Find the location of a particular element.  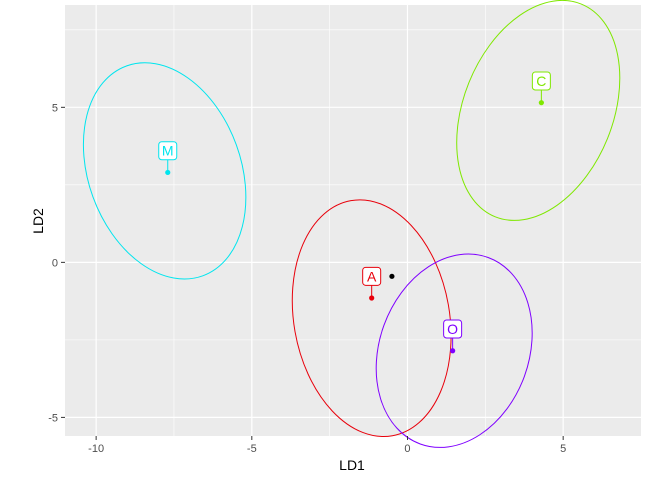

overall-mean-point is located at coordinates (392, 276).